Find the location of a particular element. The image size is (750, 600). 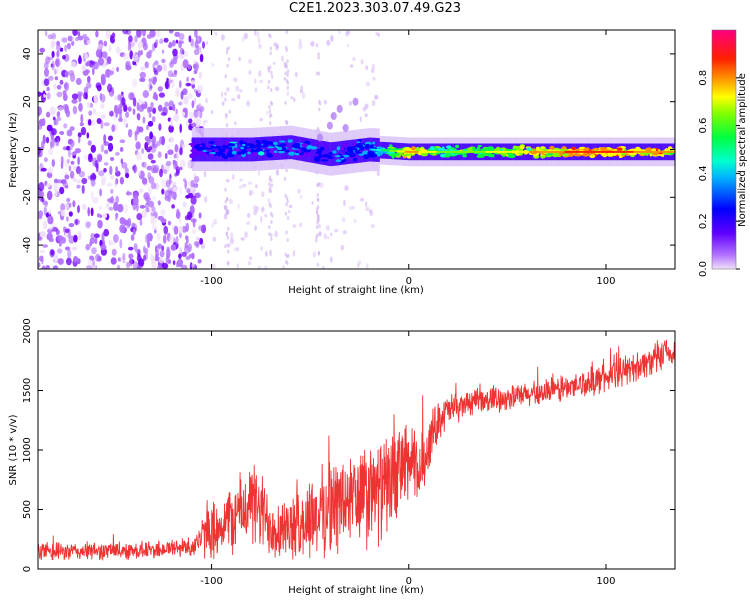

x-tick-label: 0 is located at coordinates (409, 281).